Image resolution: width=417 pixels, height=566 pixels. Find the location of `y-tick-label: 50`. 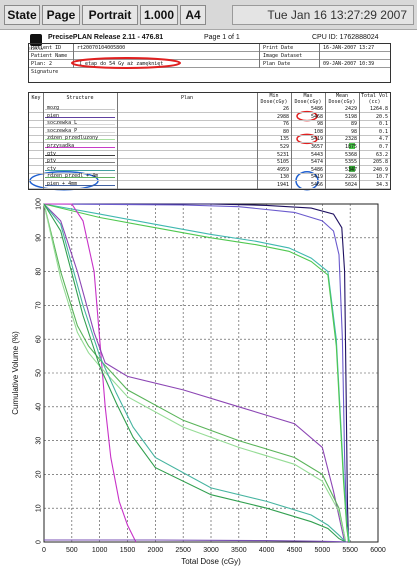

y-tick-label: 50 is located at coordinates (39, 373).